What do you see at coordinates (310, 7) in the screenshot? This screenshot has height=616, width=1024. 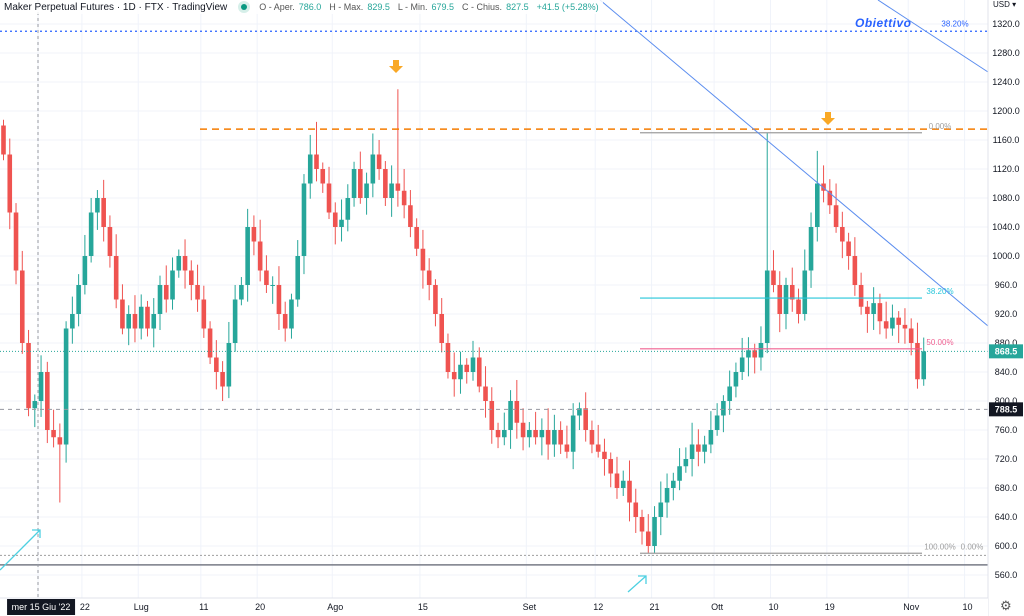 I see `open-value: 786.0` at bounding box center [310, 7].